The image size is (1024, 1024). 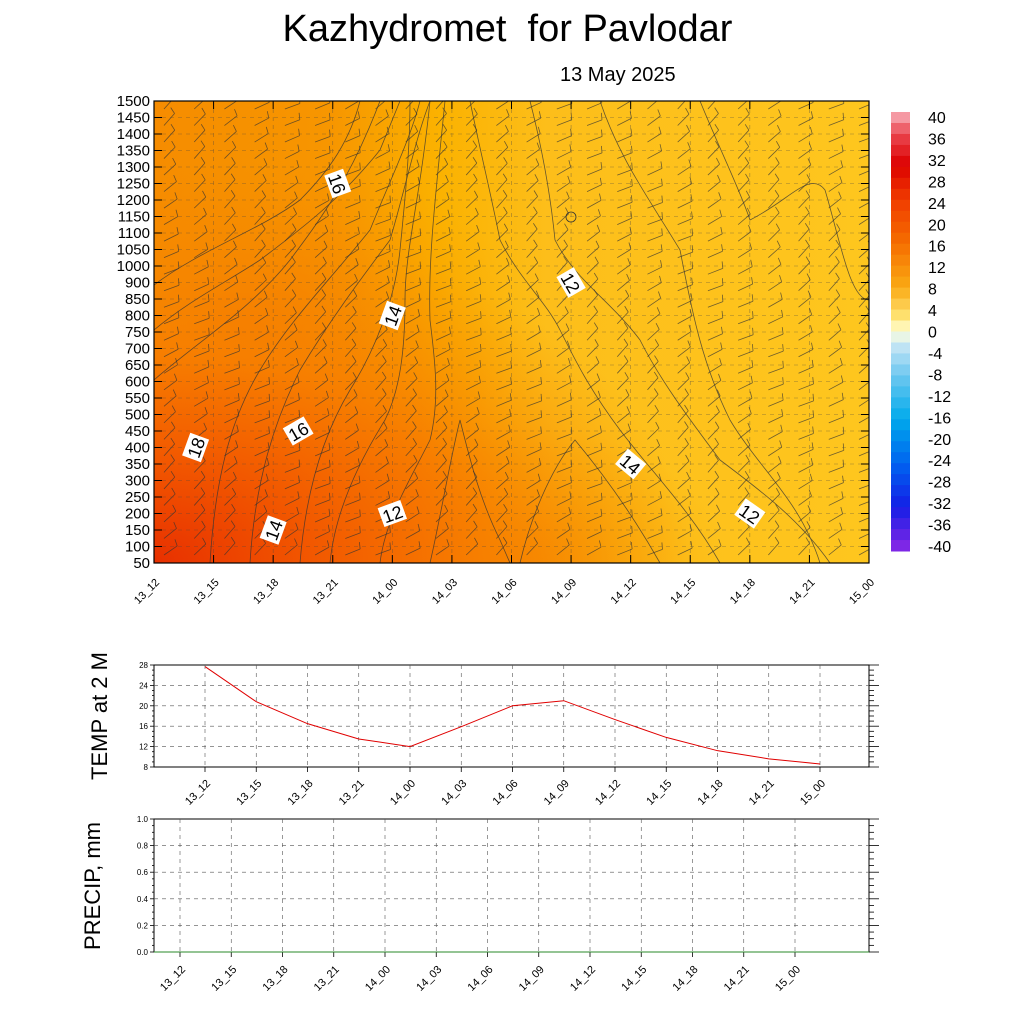 I want to click on main-y-tick-label: 150, so click(x=137, y=530).